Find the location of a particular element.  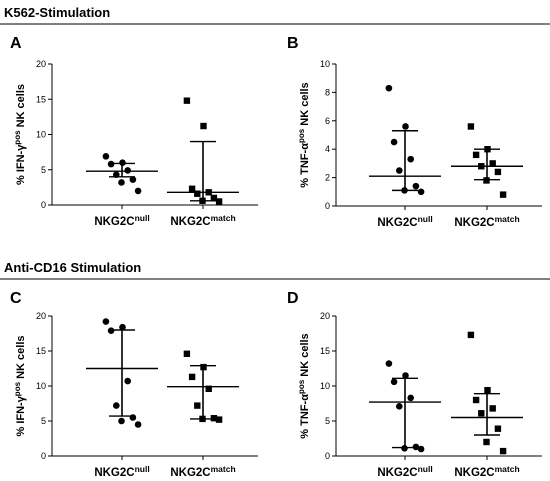

section-title-cd16: Anti-CD16 Stimulation is located at coordinates (72, 267).